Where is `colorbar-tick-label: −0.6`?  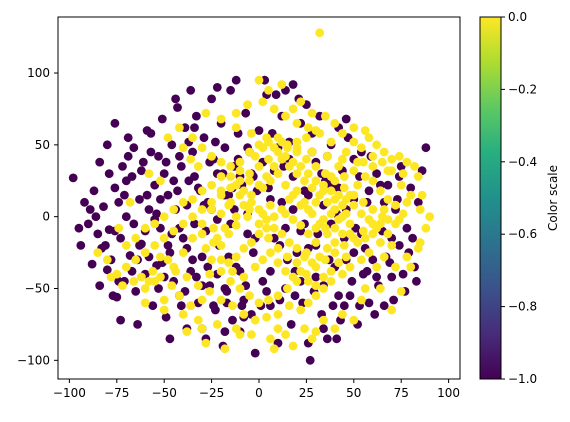
colorbar-tick-label: −0.6 is located at coordinates (522, 234).